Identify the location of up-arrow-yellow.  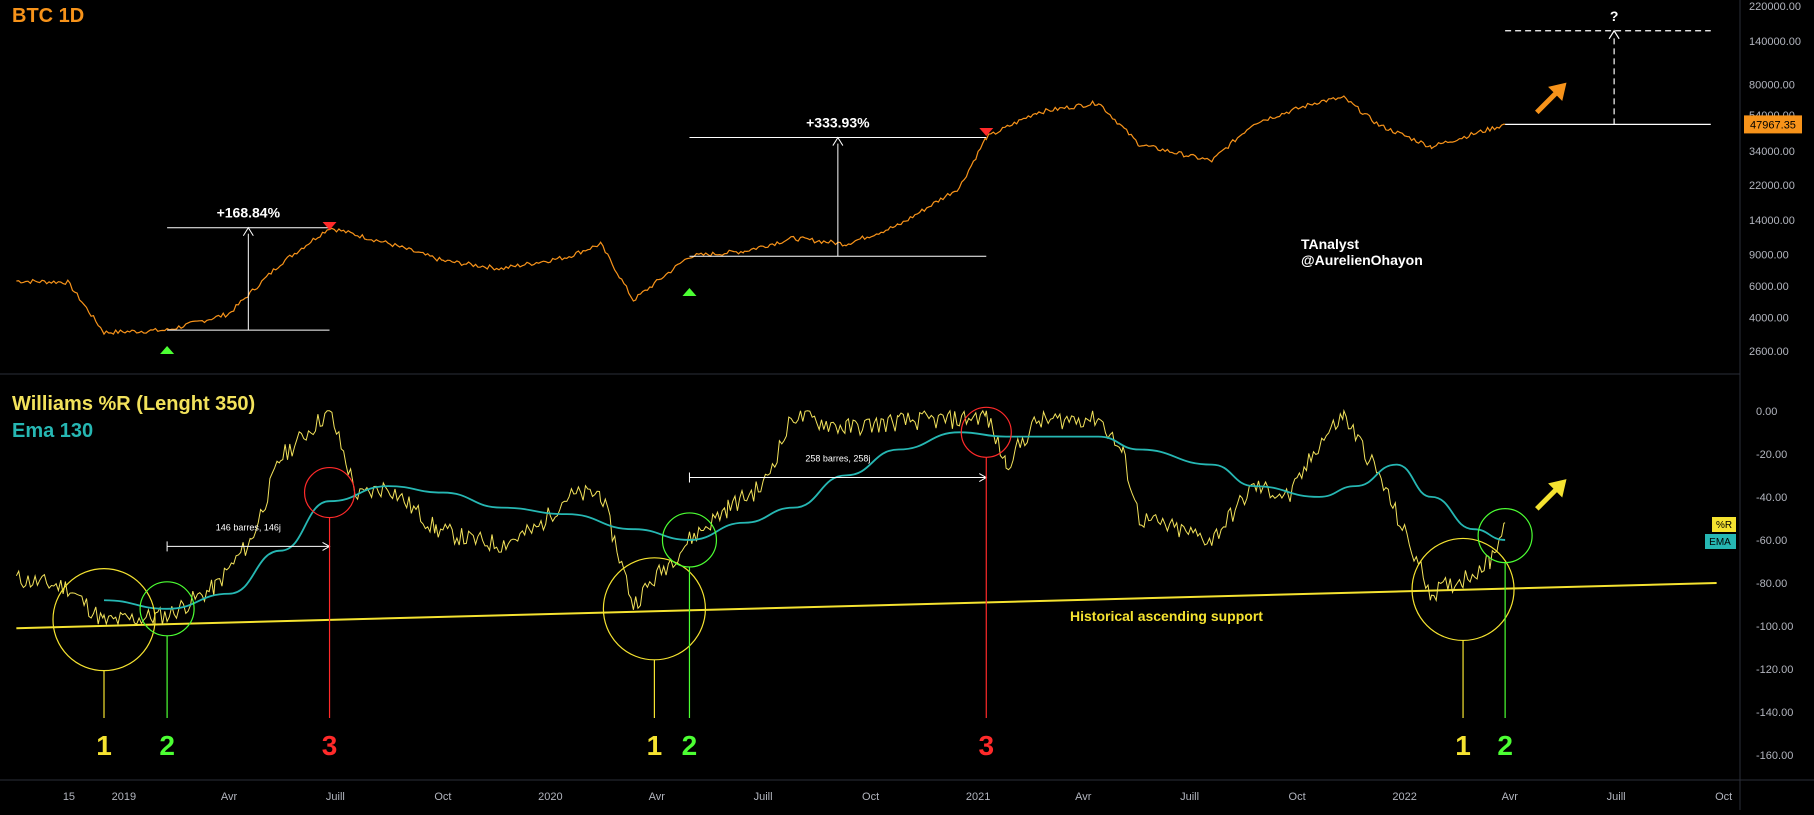
(1551, 495).